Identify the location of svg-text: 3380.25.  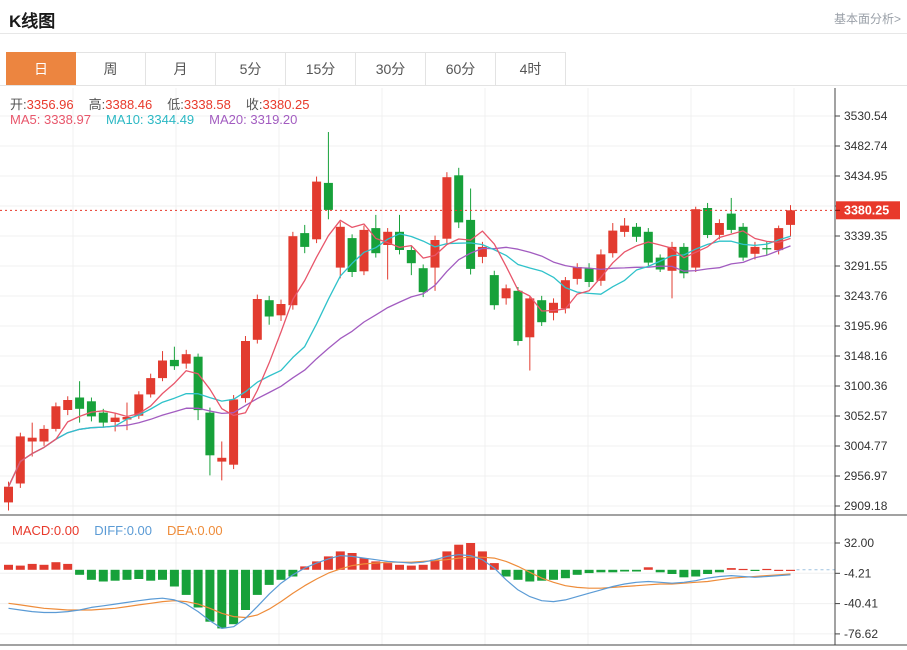
(866, 210).